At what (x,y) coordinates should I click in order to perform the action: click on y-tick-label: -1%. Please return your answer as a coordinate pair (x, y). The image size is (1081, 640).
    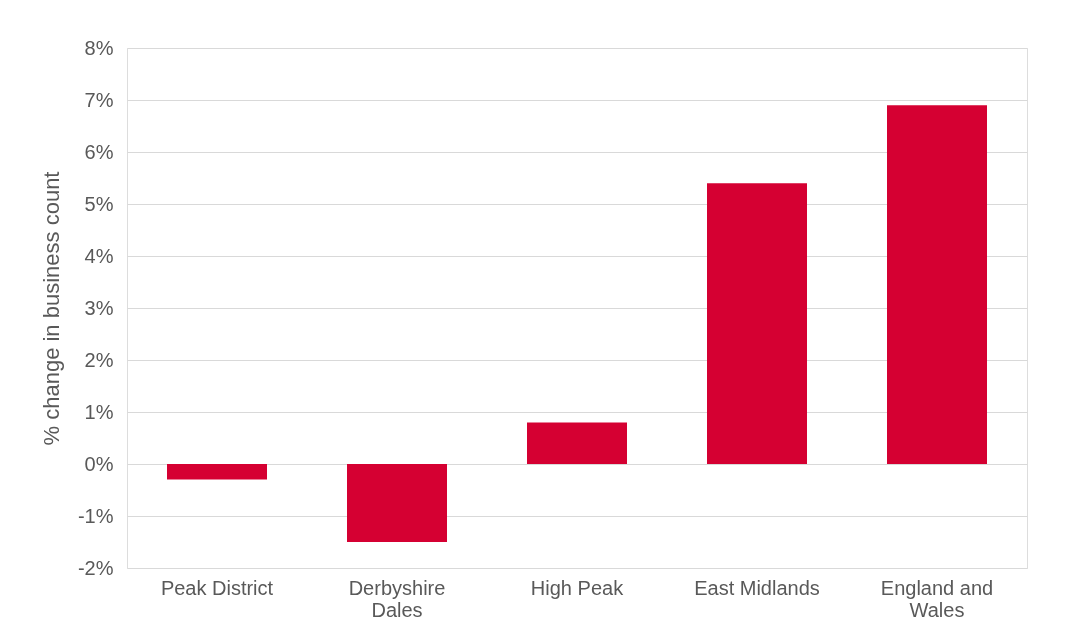
    Looking at the image, I should click on (95, 515).